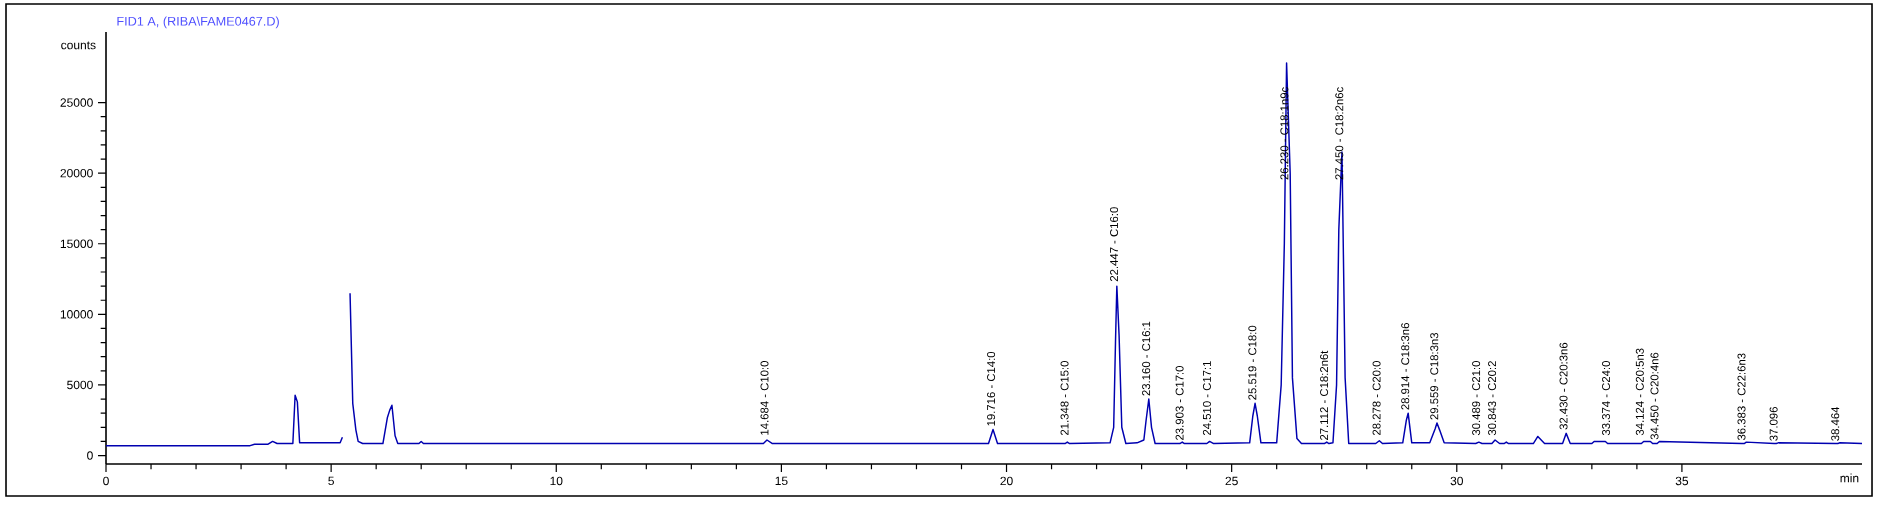 This screenshot has width=1878, height=515. Describe the element at coordinates (1114, 244) in the screenshot. I see `annotation: 22.447 - C16:0` at that location.